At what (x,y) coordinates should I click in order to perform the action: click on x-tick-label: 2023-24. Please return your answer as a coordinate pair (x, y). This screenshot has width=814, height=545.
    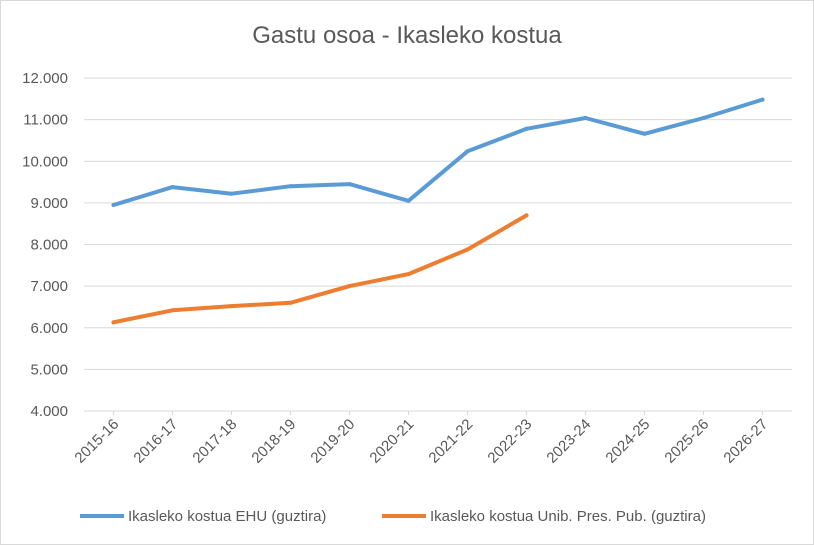
    Looking at the image, I should click on (568, 441).